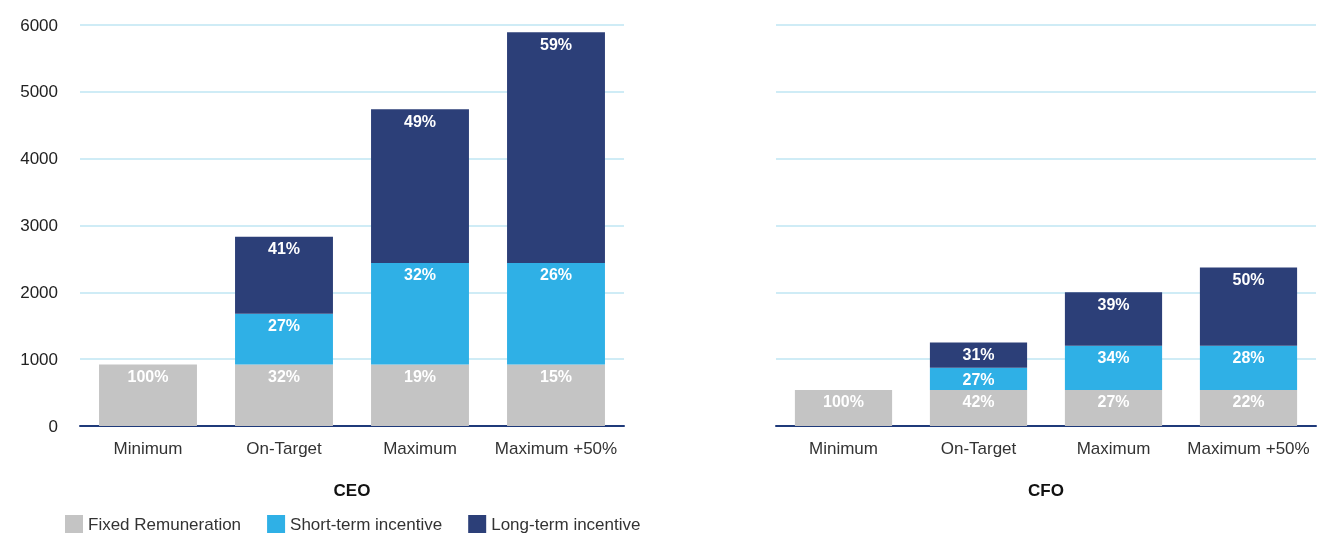  What do you see at coordinates (1113, 304) in the screenshot?
I see `annotation: 39%` at bounding box center [1113, 304].